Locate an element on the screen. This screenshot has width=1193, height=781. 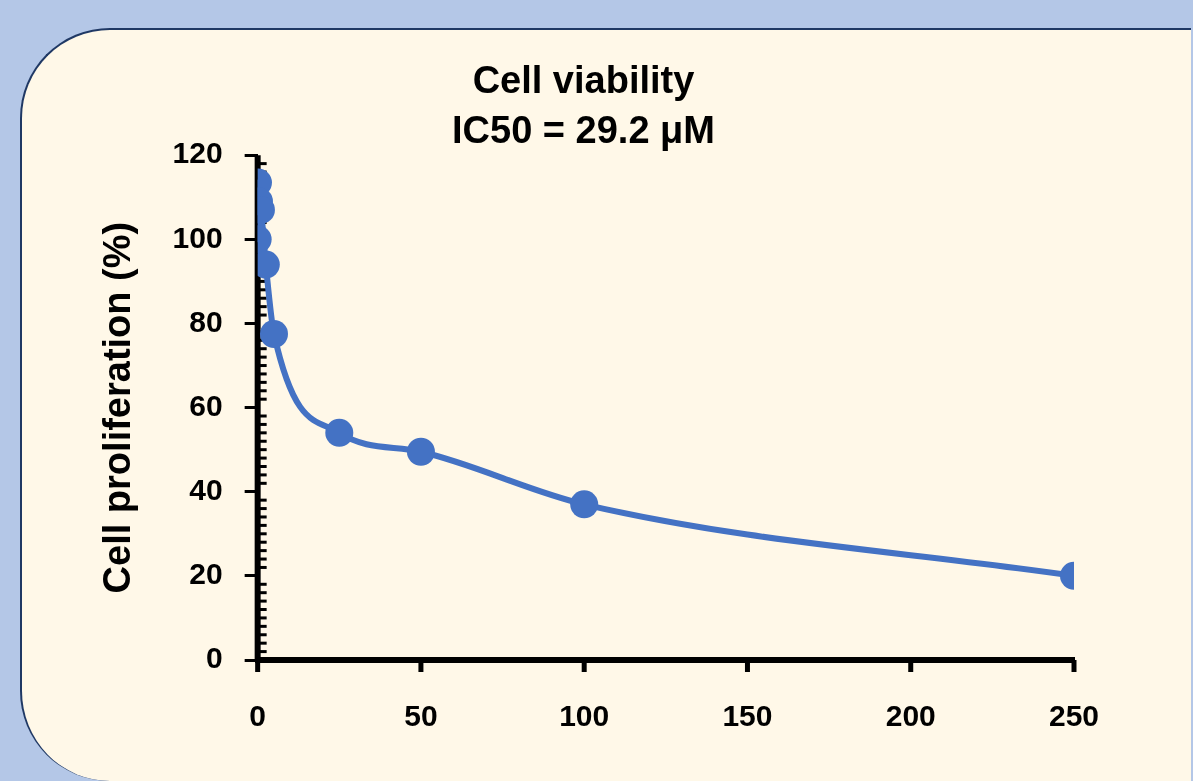
y-tick-label: 100 is located at coordinates (197, 237).